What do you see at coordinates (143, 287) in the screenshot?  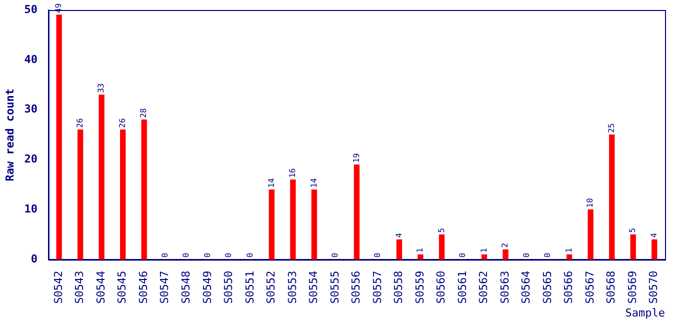 I see `x-tick-label: S0546` at bounding box center [143, 287].